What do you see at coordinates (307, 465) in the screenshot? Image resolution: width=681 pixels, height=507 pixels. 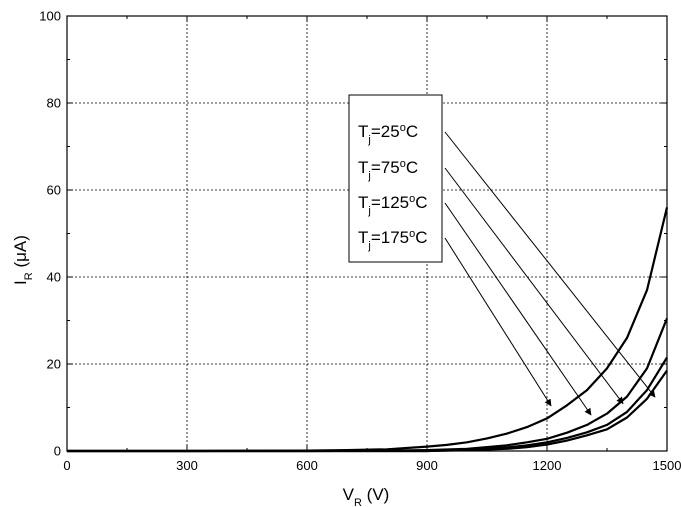 I see `x-tick-label: 600` at bounding box center [307, 465].